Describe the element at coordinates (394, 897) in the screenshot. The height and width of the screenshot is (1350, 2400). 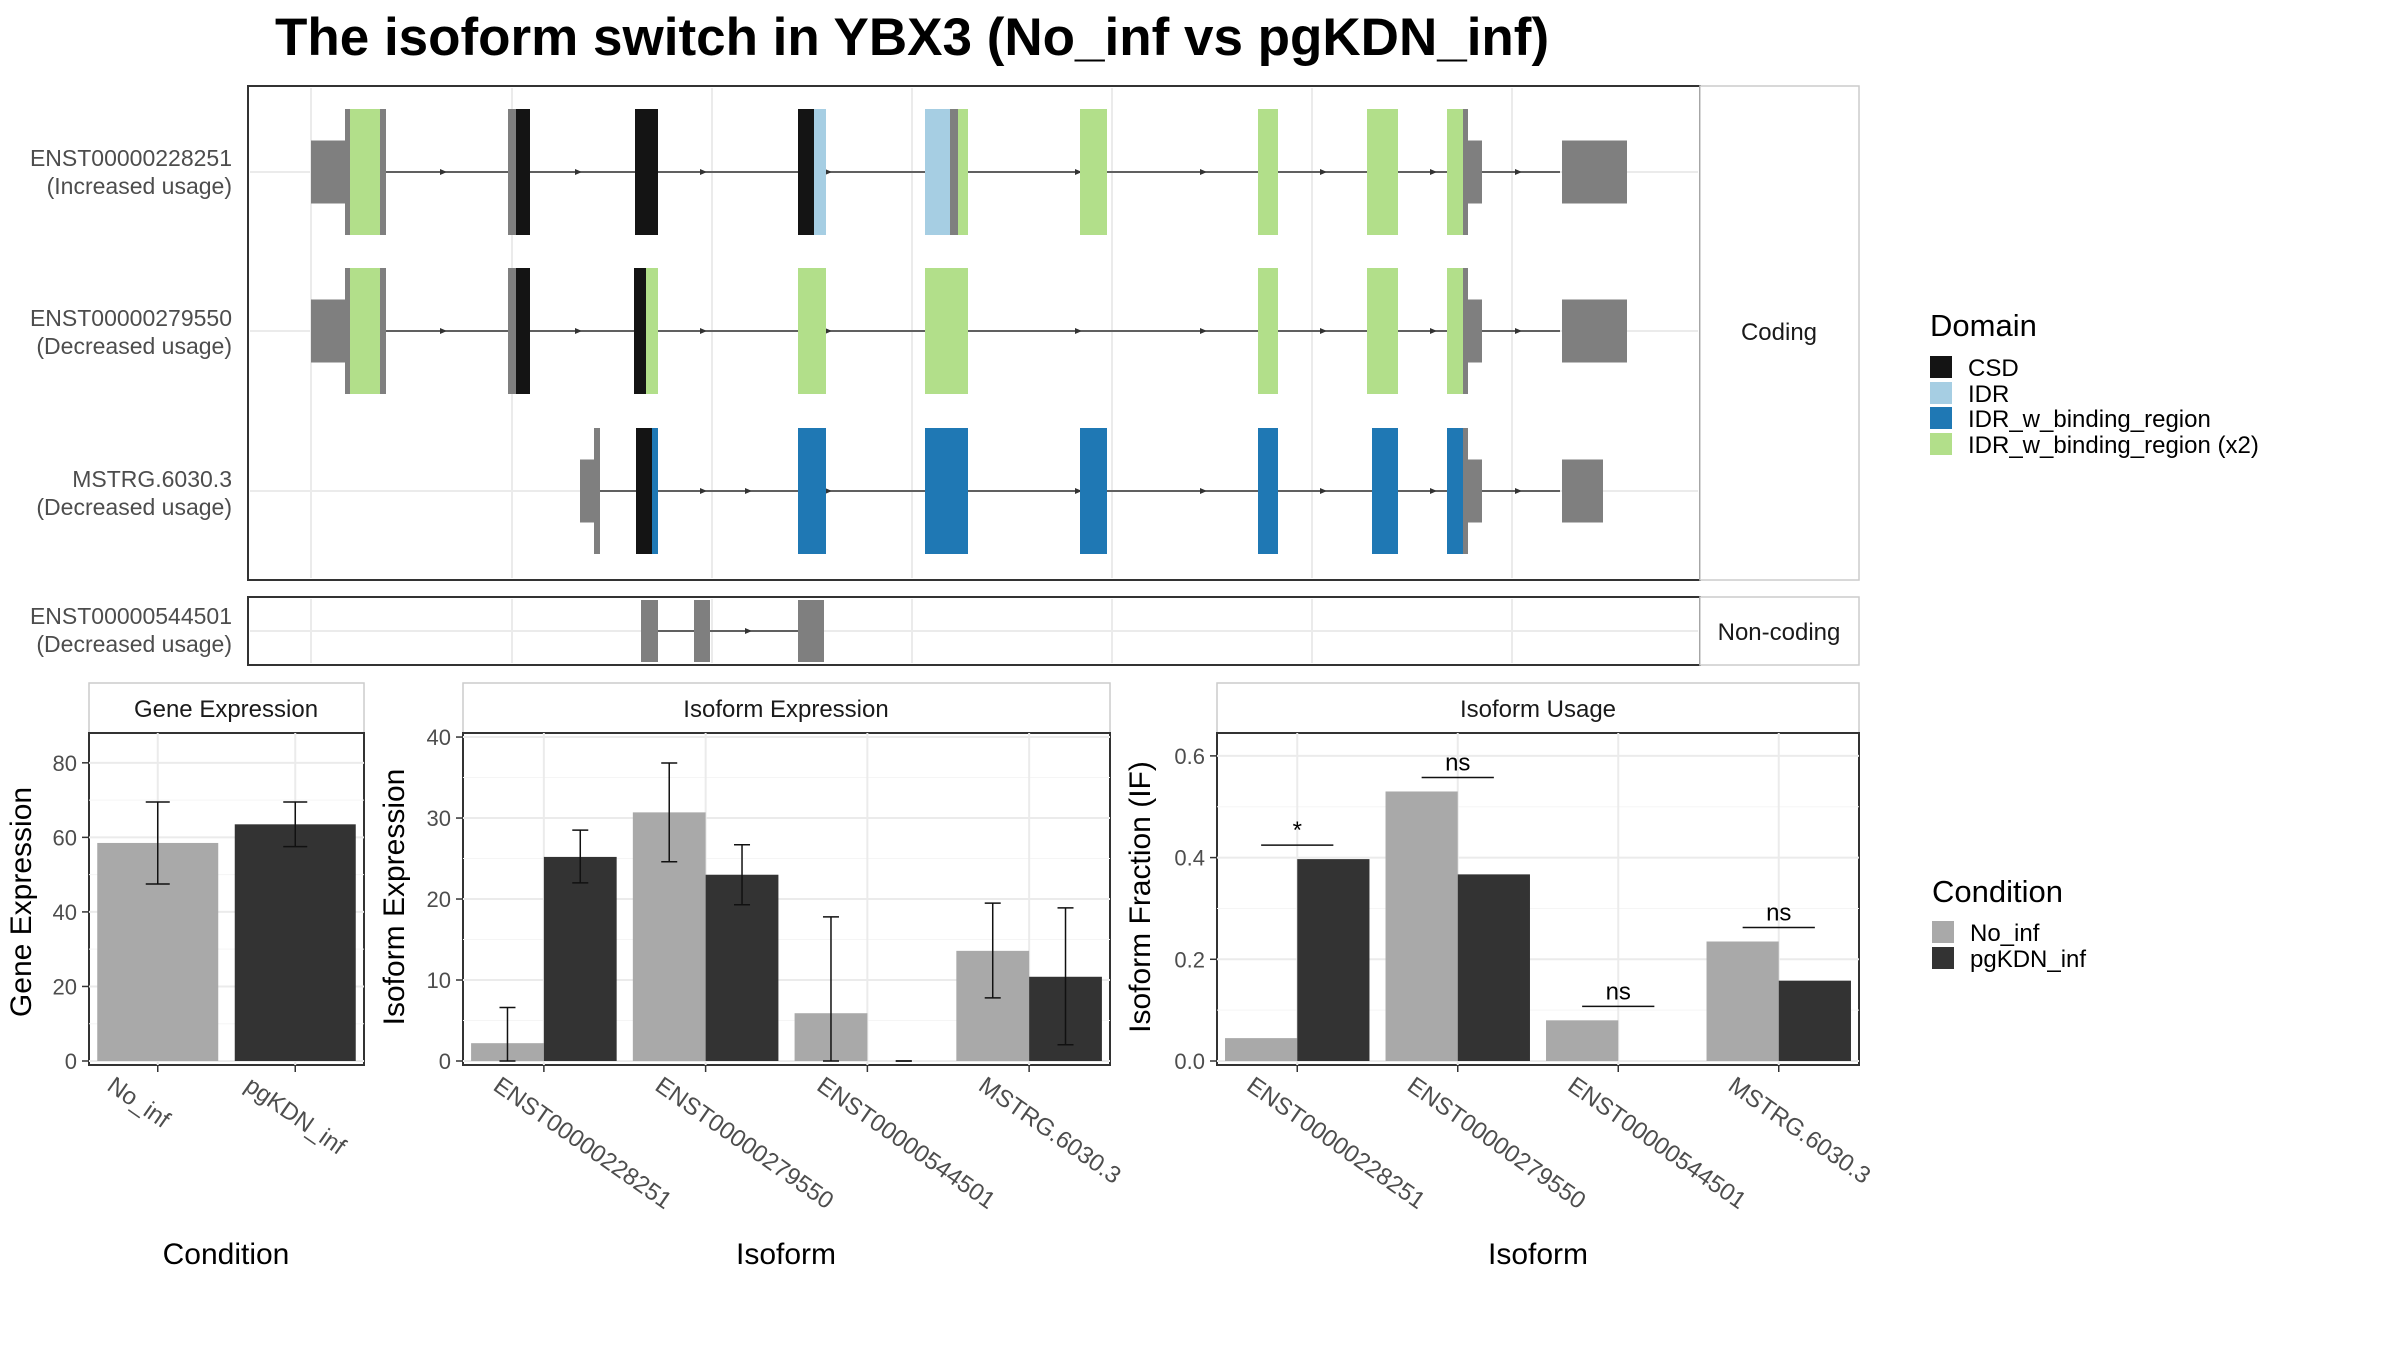
I see `y-axis-title: Isoform Expression` at that location.